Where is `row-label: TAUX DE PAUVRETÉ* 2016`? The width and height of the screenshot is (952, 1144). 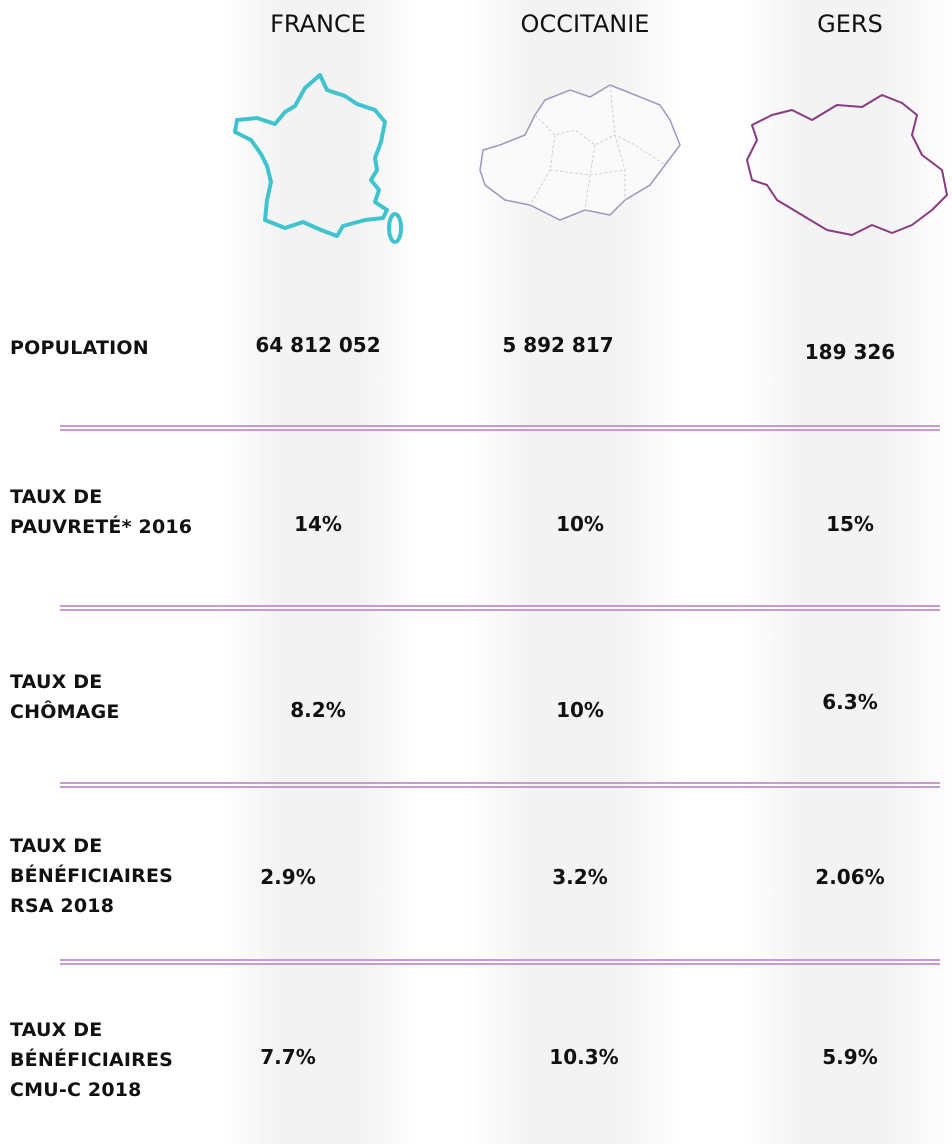
row-label: TAUX DE PAUVRETÉ* 2016 is located at coordinates (101, 512).